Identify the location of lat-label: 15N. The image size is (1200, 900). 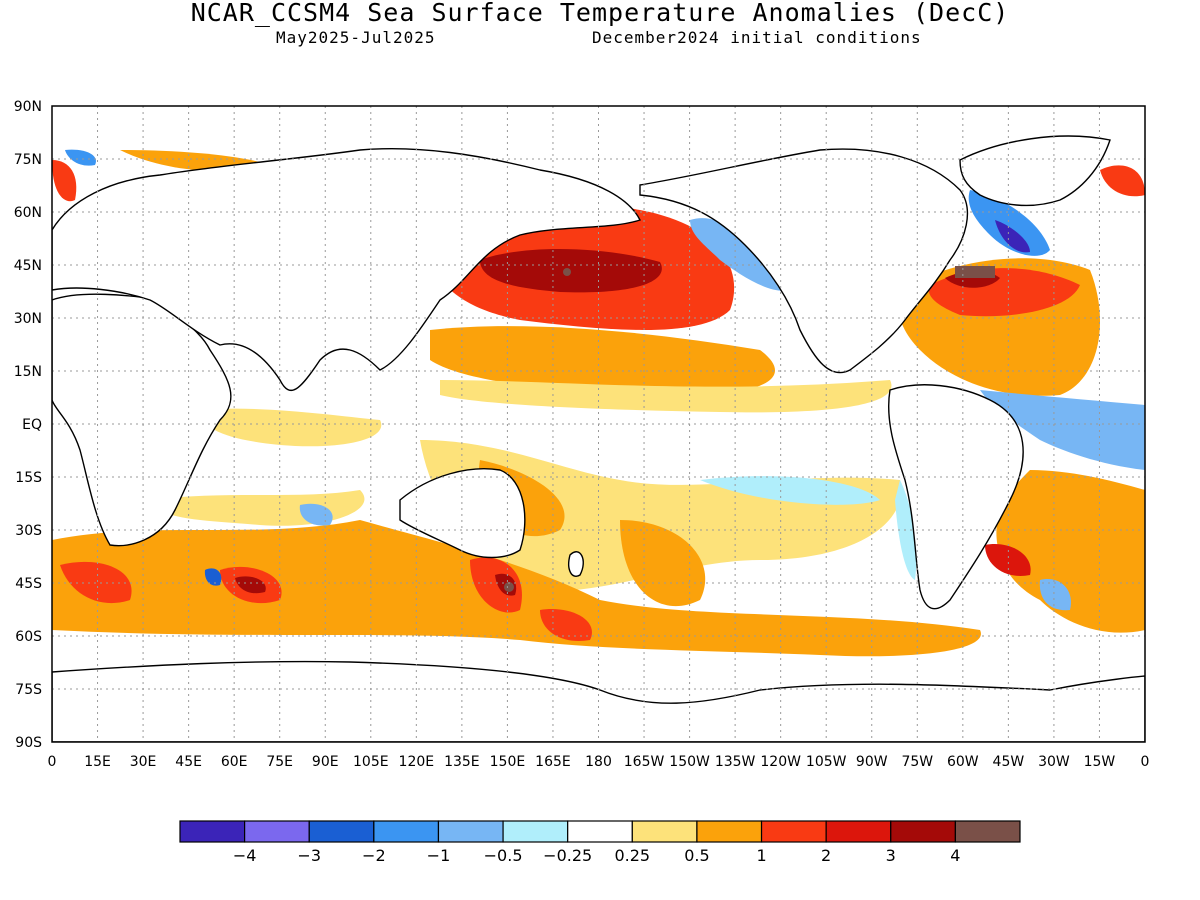
(28, 372).